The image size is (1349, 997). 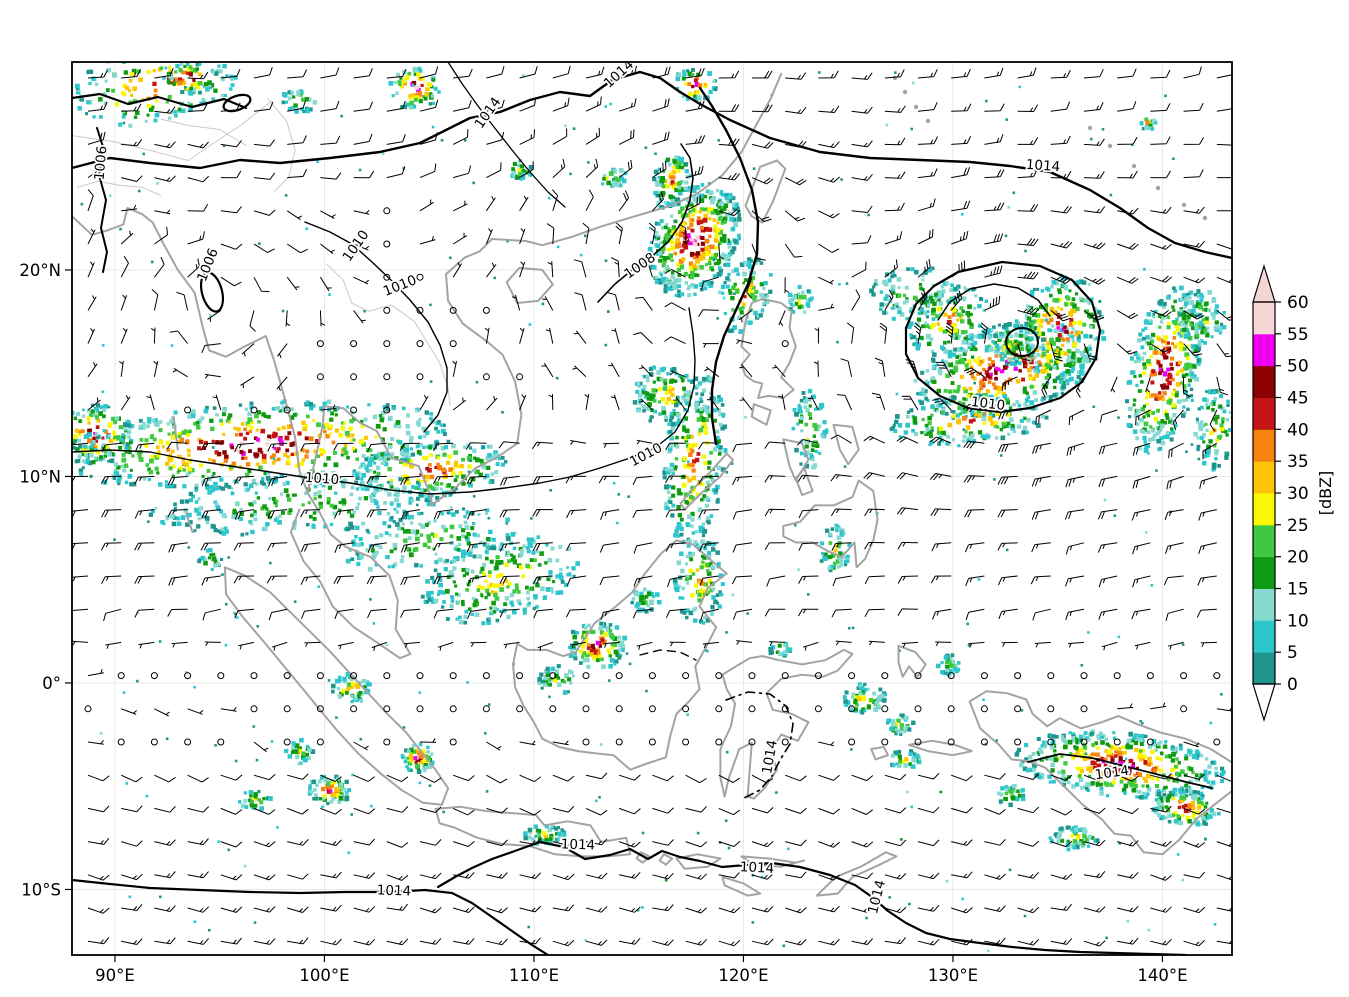 What do you see at coordinates (1325, 493) in the screenshot?
I see `colorbar-unit-label: [dBZ]` at bounding box center [1325, 493].